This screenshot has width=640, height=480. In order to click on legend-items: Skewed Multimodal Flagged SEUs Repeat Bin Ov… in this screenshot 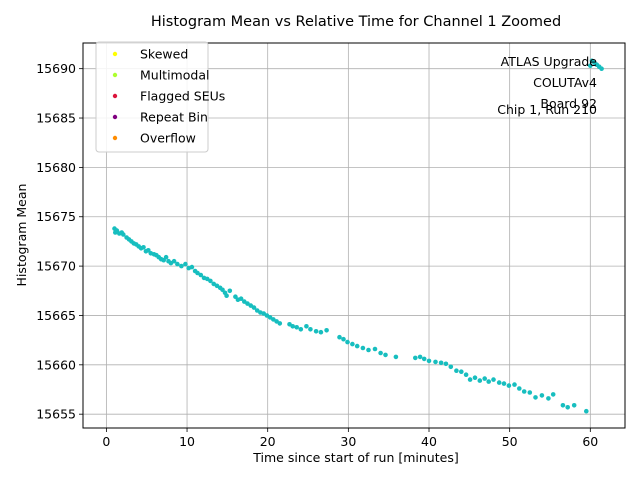, I will do `click(168, 96)`.